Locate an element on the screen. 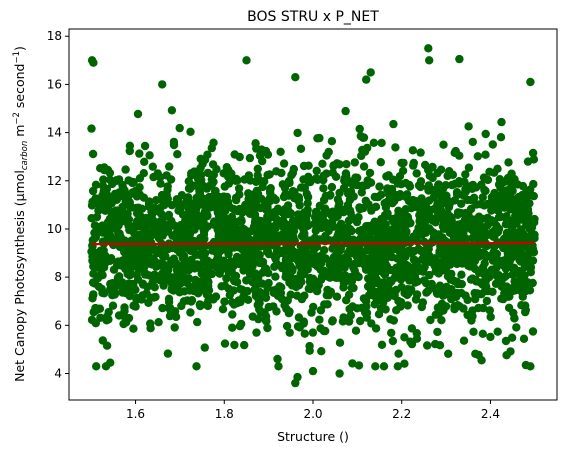  x-axis-ticks: 1.6 1.8 2.0 2.2 2.4 is located at coordinates (313, 410).